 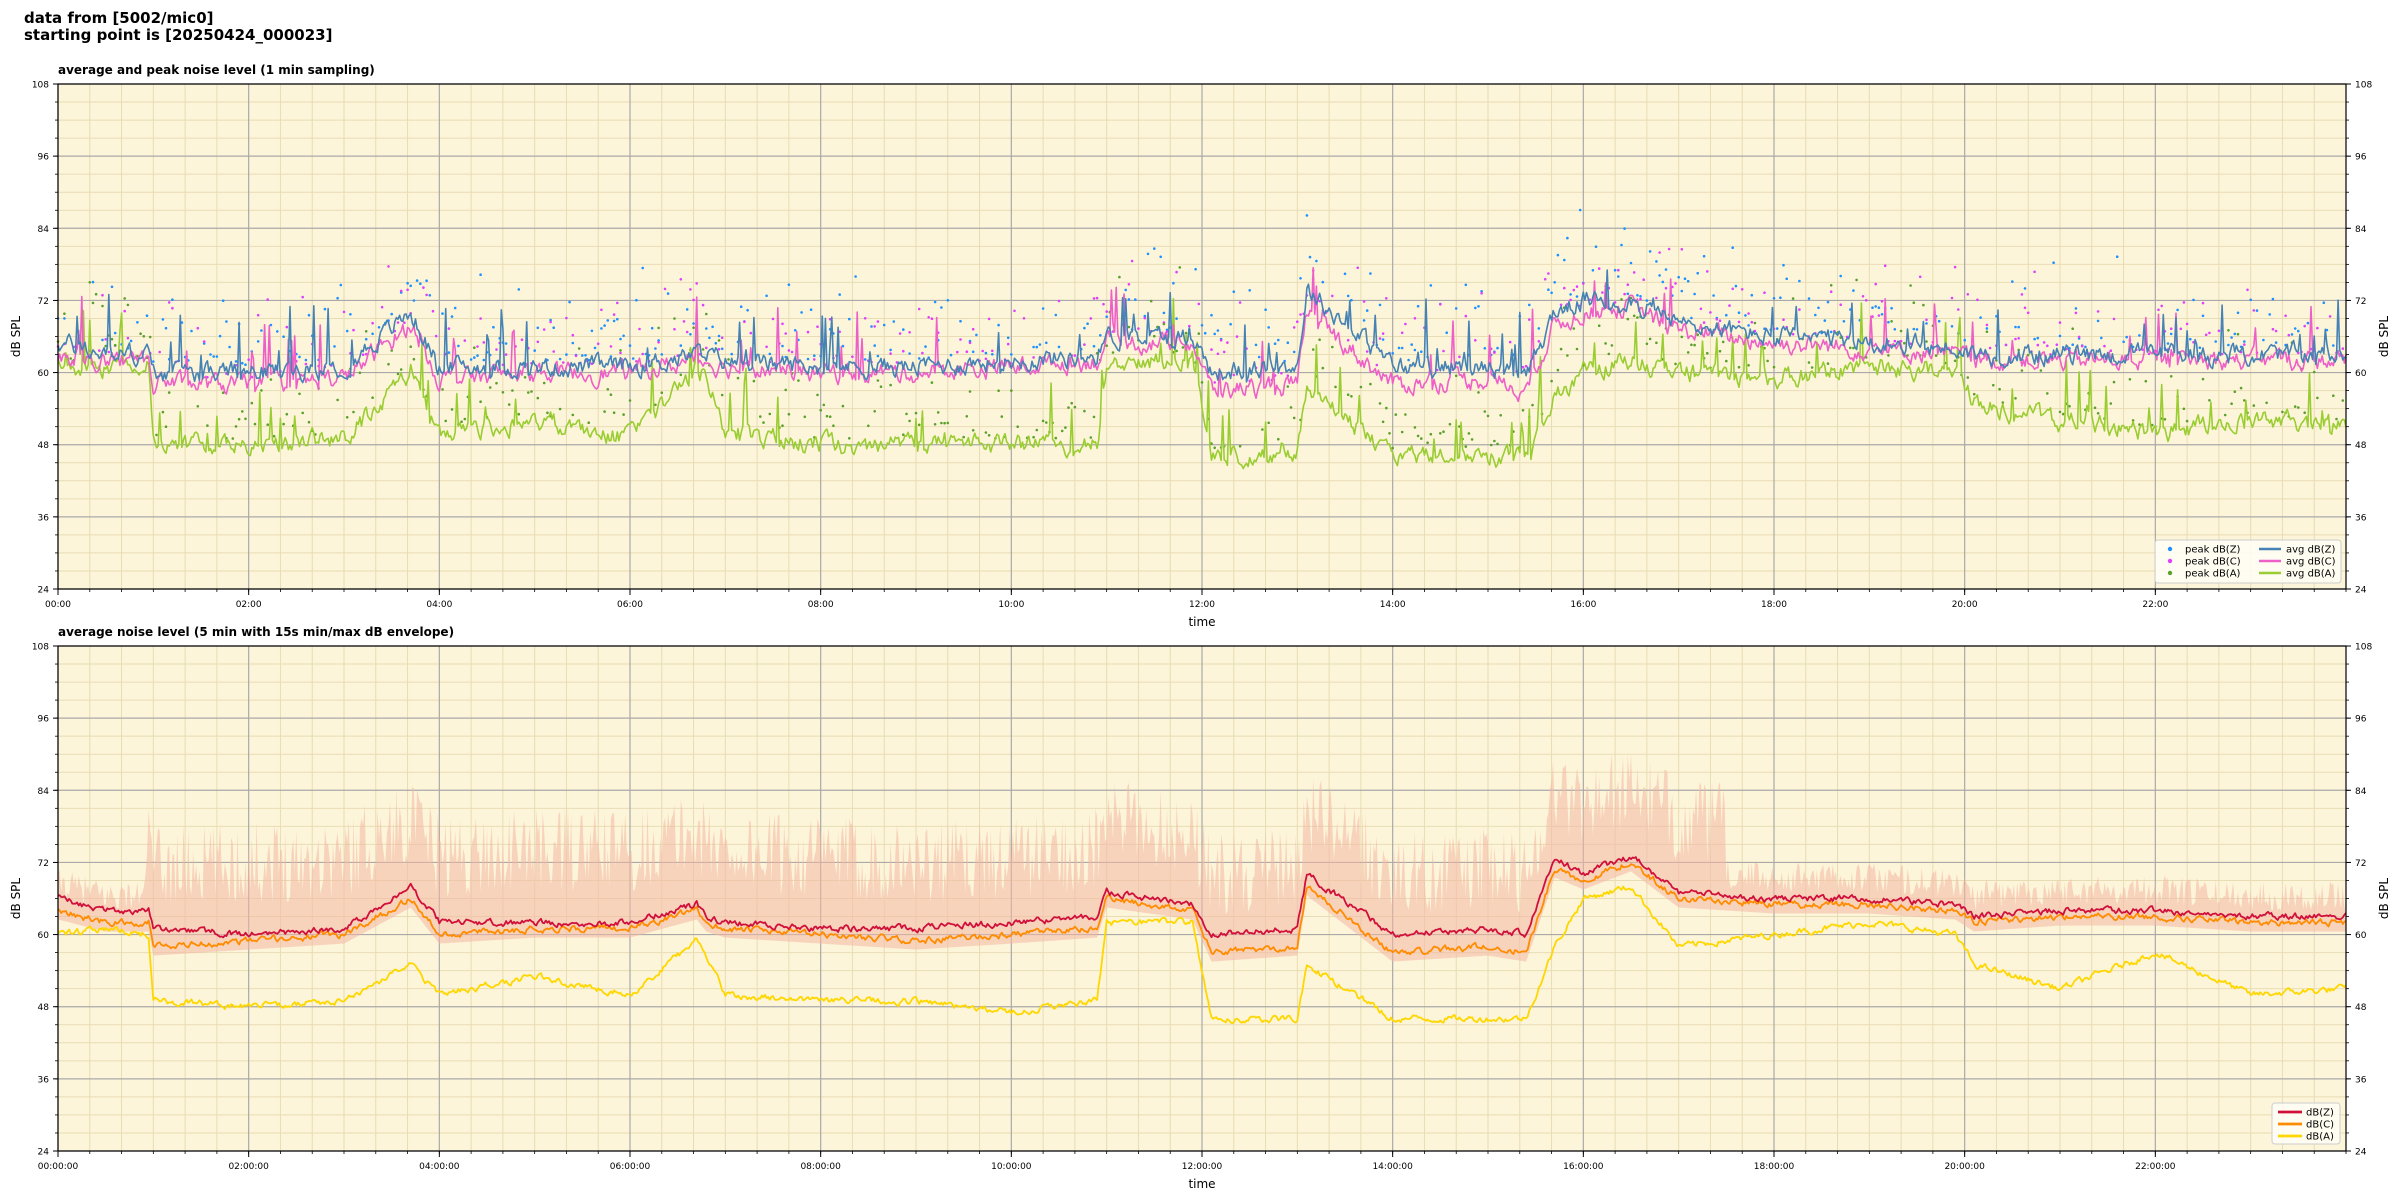 What do you see at coordinates (44, 158) in the screenshot?
I see `y-tick-label: 96` at bounding box center [44, 158].